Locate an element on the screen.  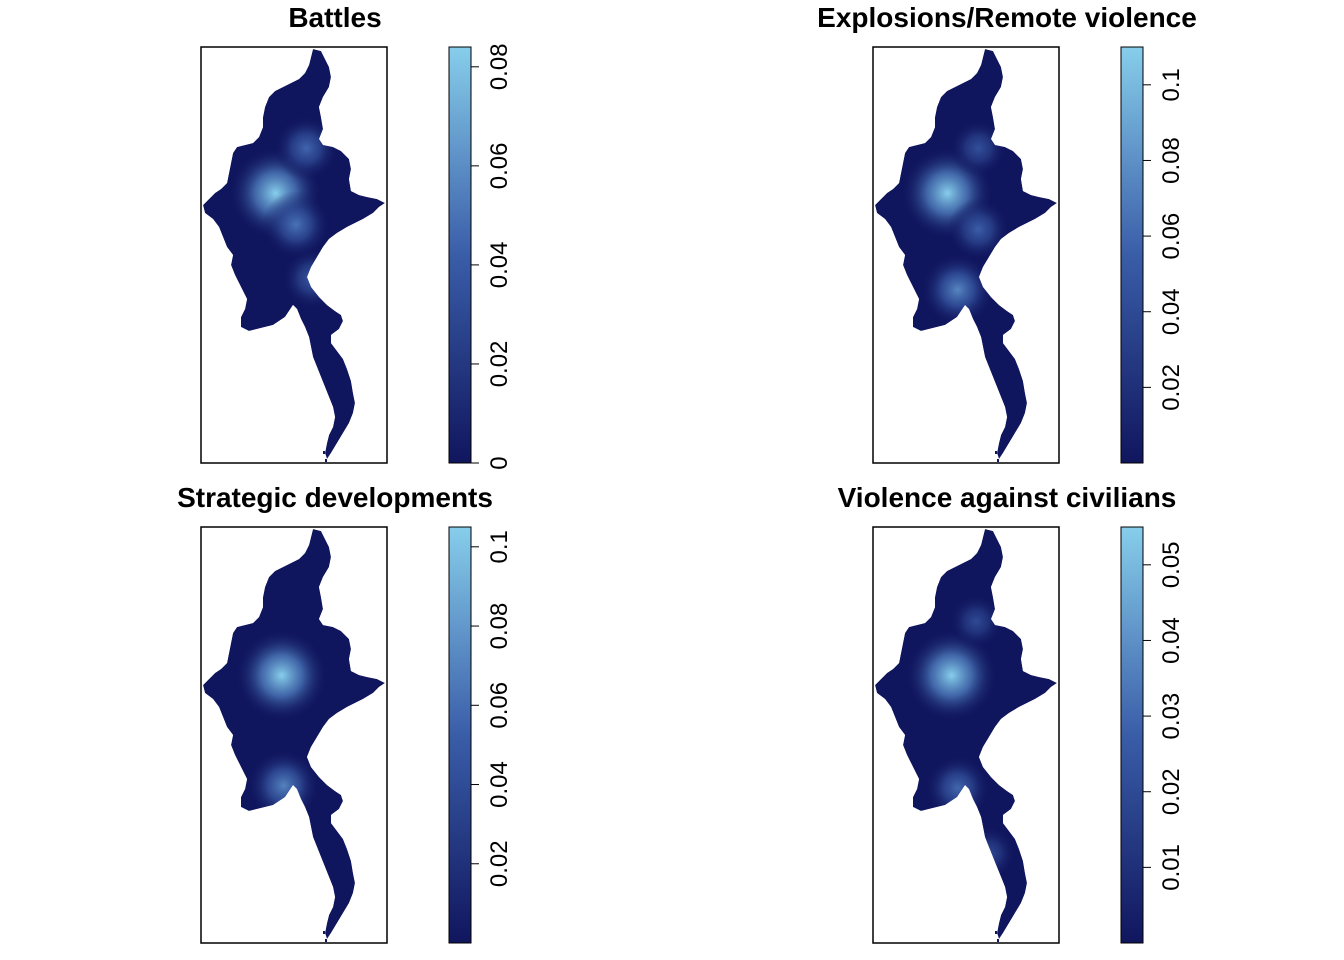
panel-title: Explosions/Remote violence is located at coordinates (1007, 17).